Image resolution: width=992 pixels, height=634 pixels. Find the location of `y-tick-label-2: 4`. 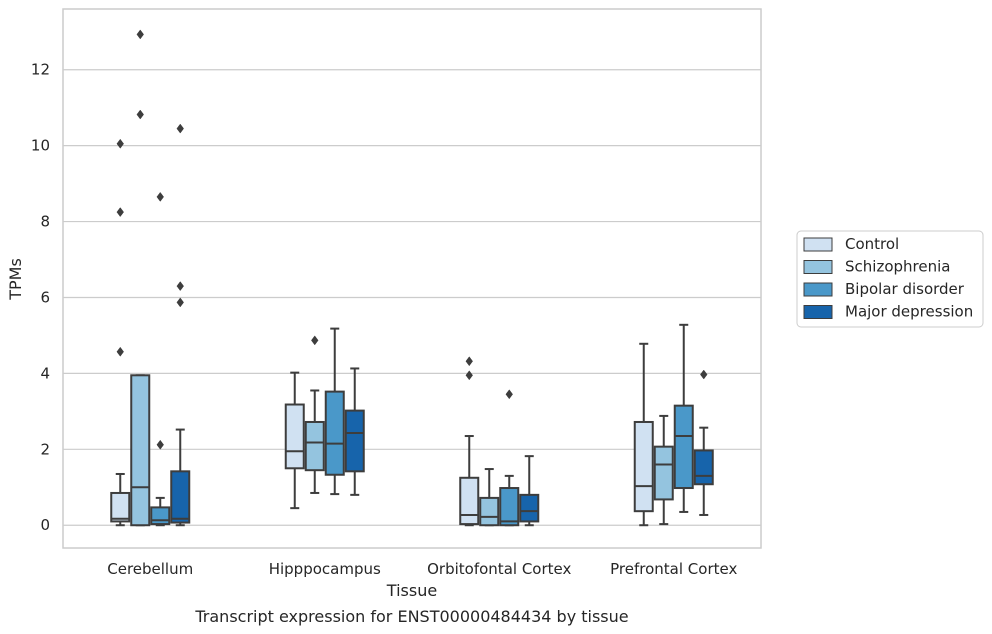

y-tick-label-2: 4 is located at coordinates (45, 373).